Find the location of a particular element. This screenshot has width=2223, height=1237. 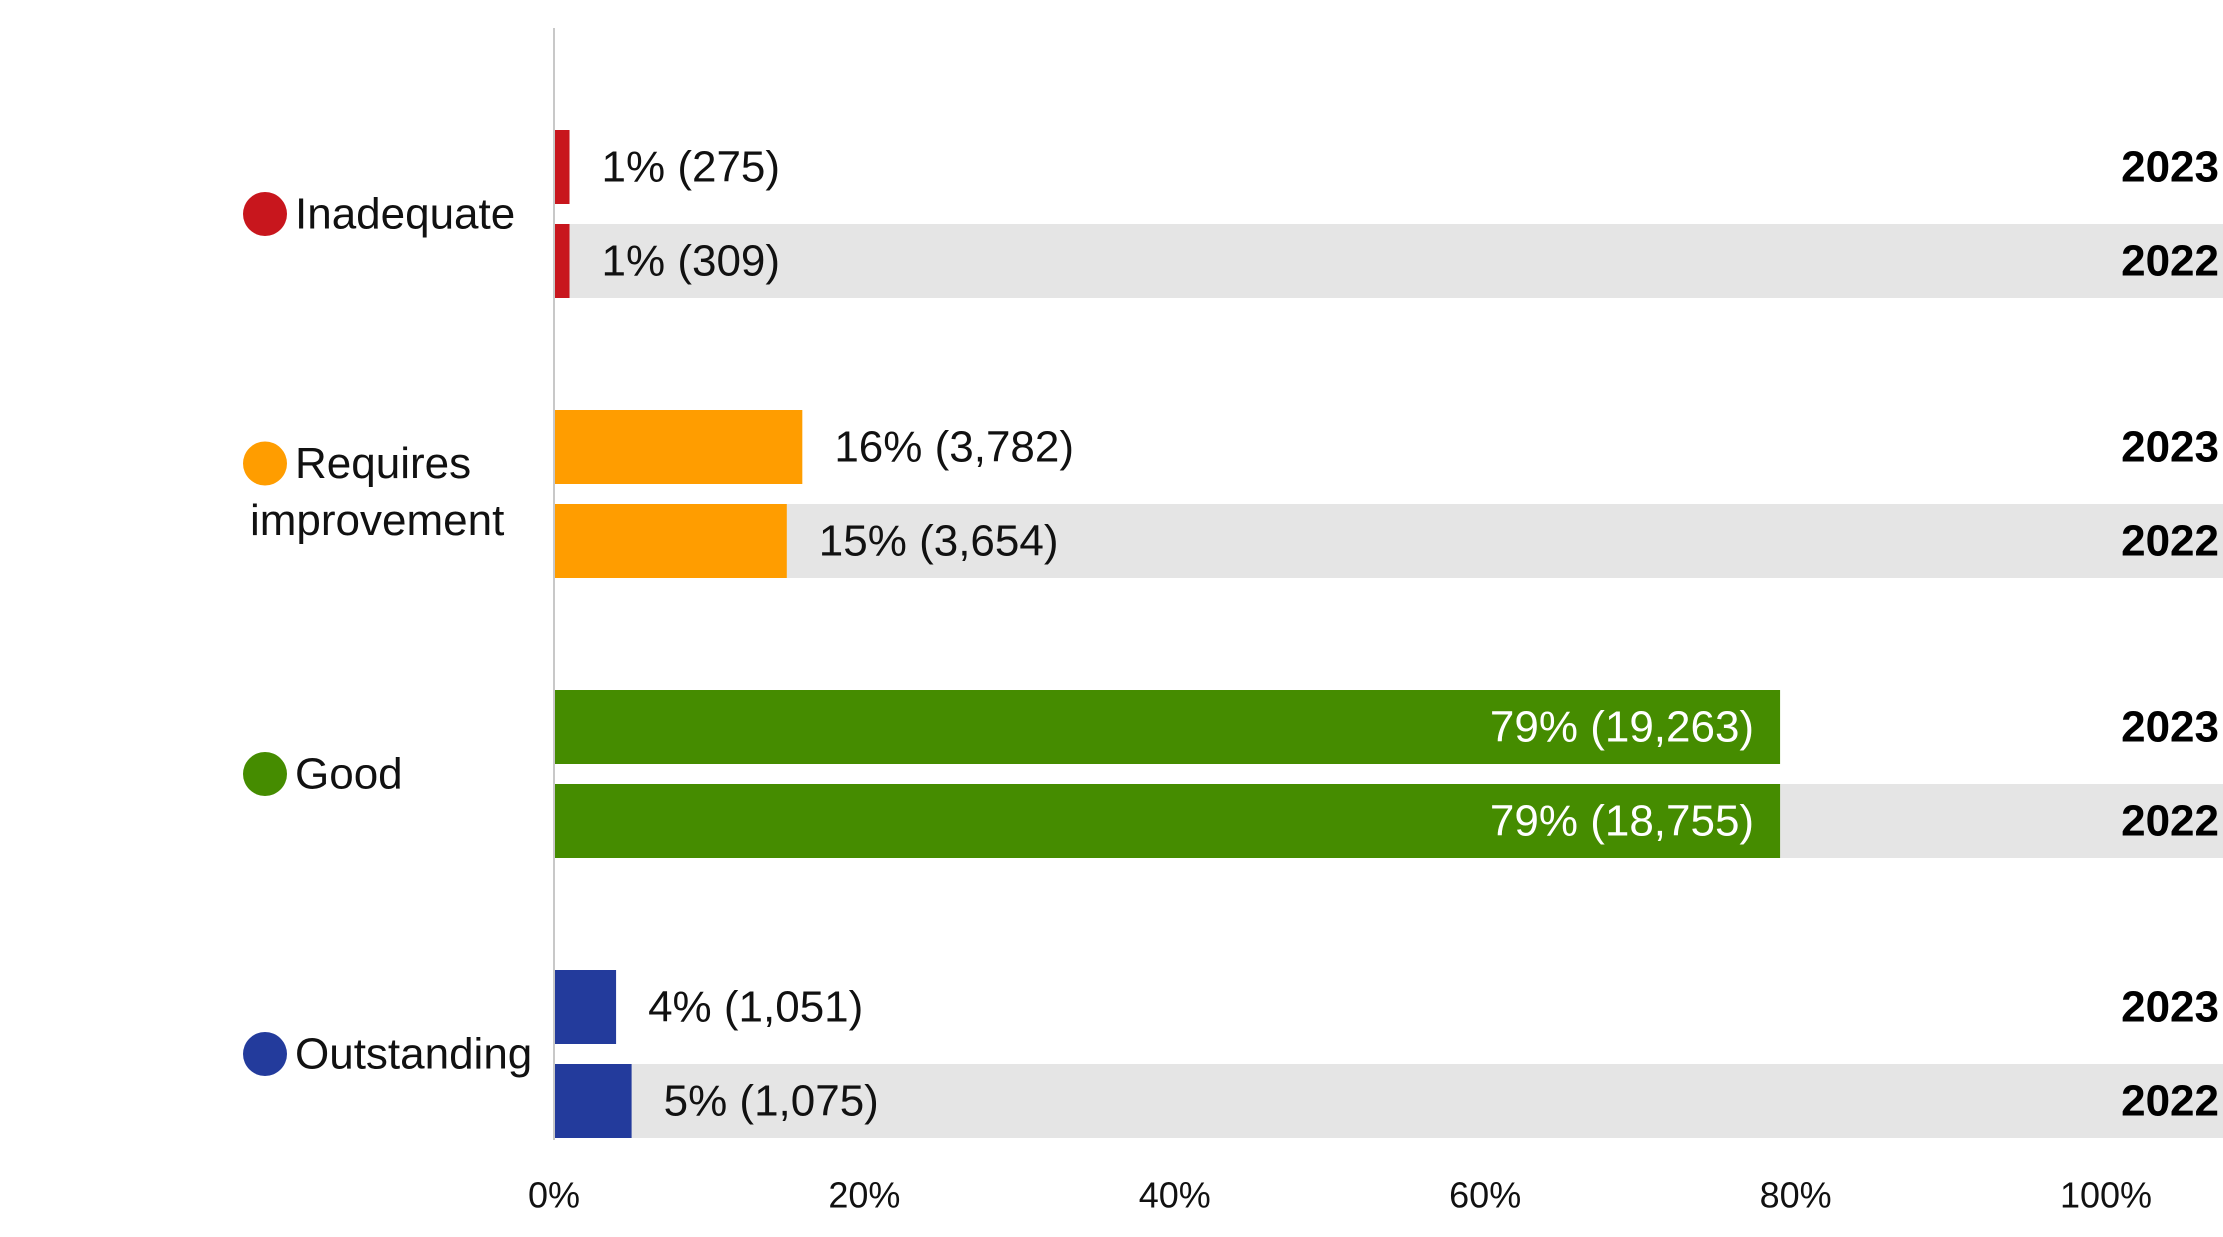

x-axis-ticks: 0% 20% 40% 60% 80% 100% is located at coordinates (1340, 1195).